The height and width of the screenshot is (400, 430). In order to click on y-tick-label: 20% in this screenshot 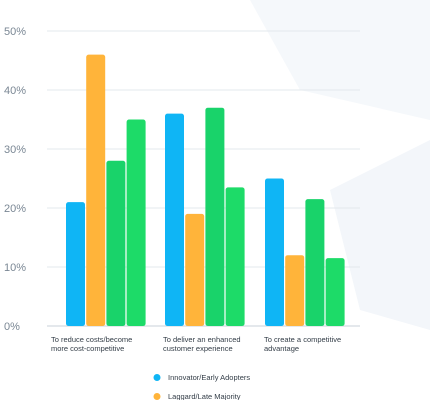, I will do `click(15, 209)`.